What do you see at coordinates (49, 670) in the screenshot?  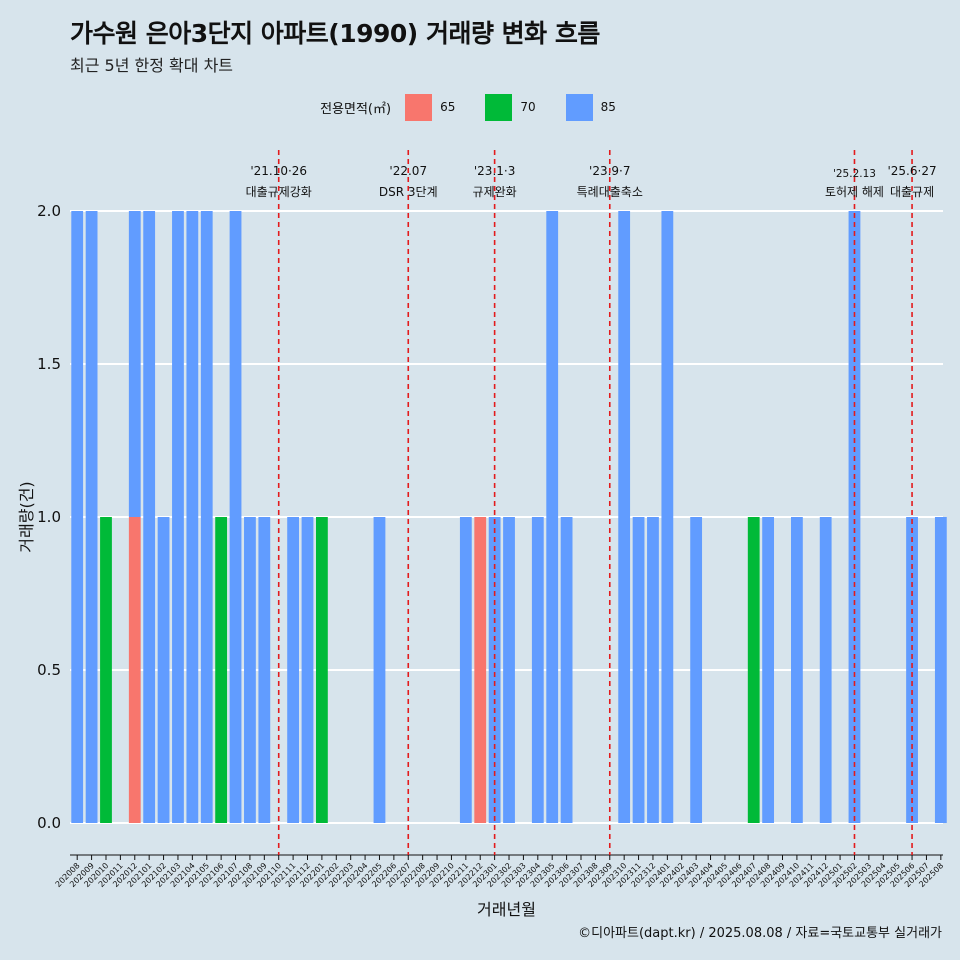 I see `y-tick-label: 0.5` at bounding box center [49, 670].